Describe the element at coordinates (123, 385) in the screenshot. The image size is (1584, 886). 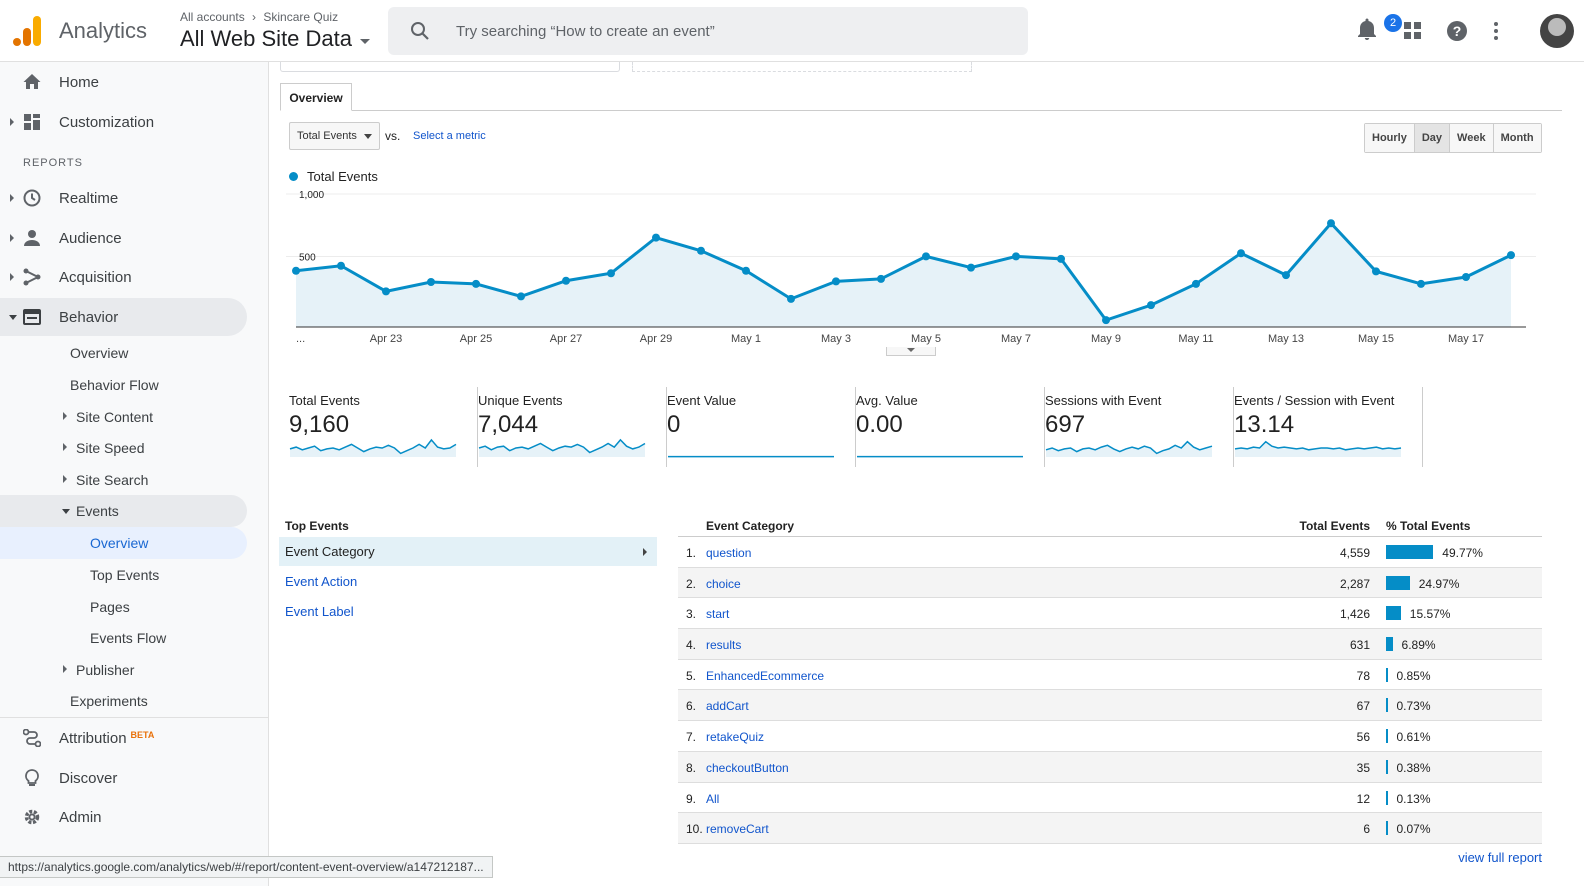
I see `sidebar-item-behavior-flow: Behavior Flow` at that location.